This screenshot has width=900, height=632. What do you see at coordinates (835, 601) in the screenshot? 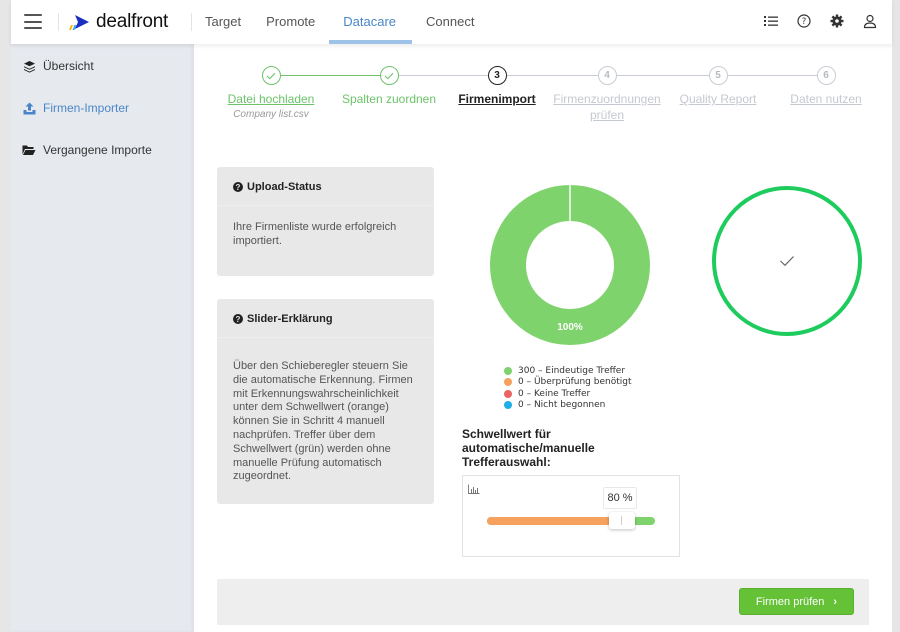
I see `chevron-right-icon: ›` at bounding box center [835, 601].